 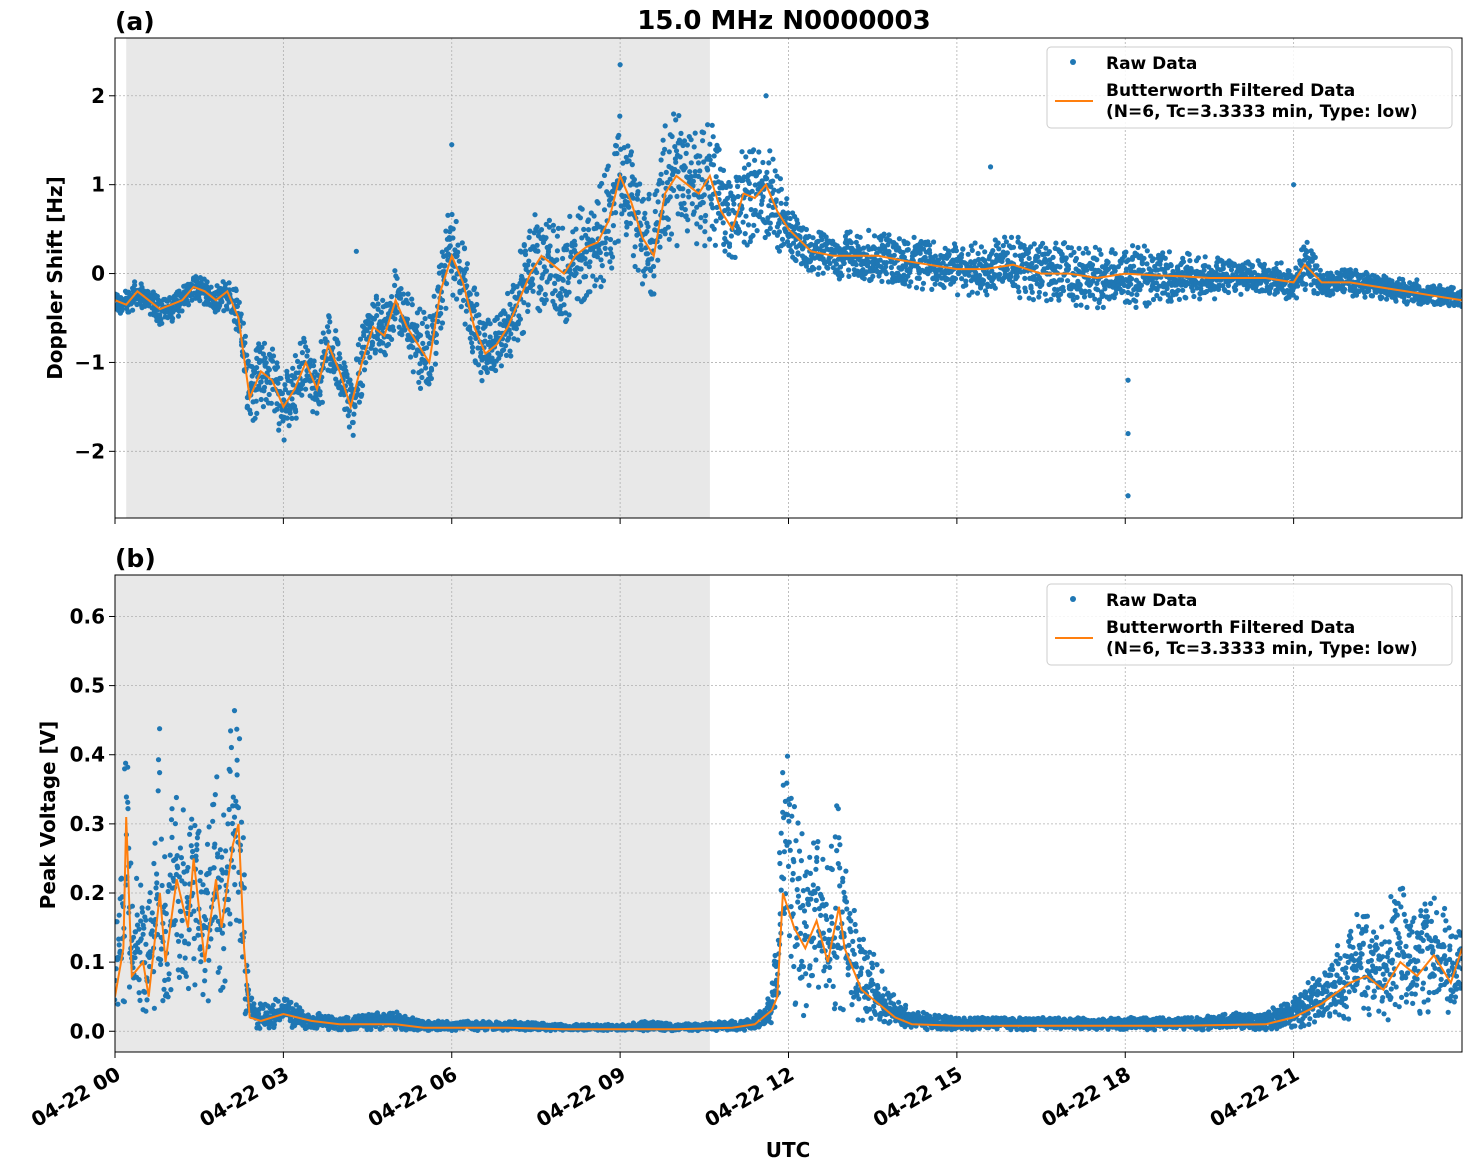 What do you see at coordinates (55, 278) in the screenshot?
I see `panel-a-y-axis-label: Doppler Shift [Hz]` at bounding box center [55, 278].